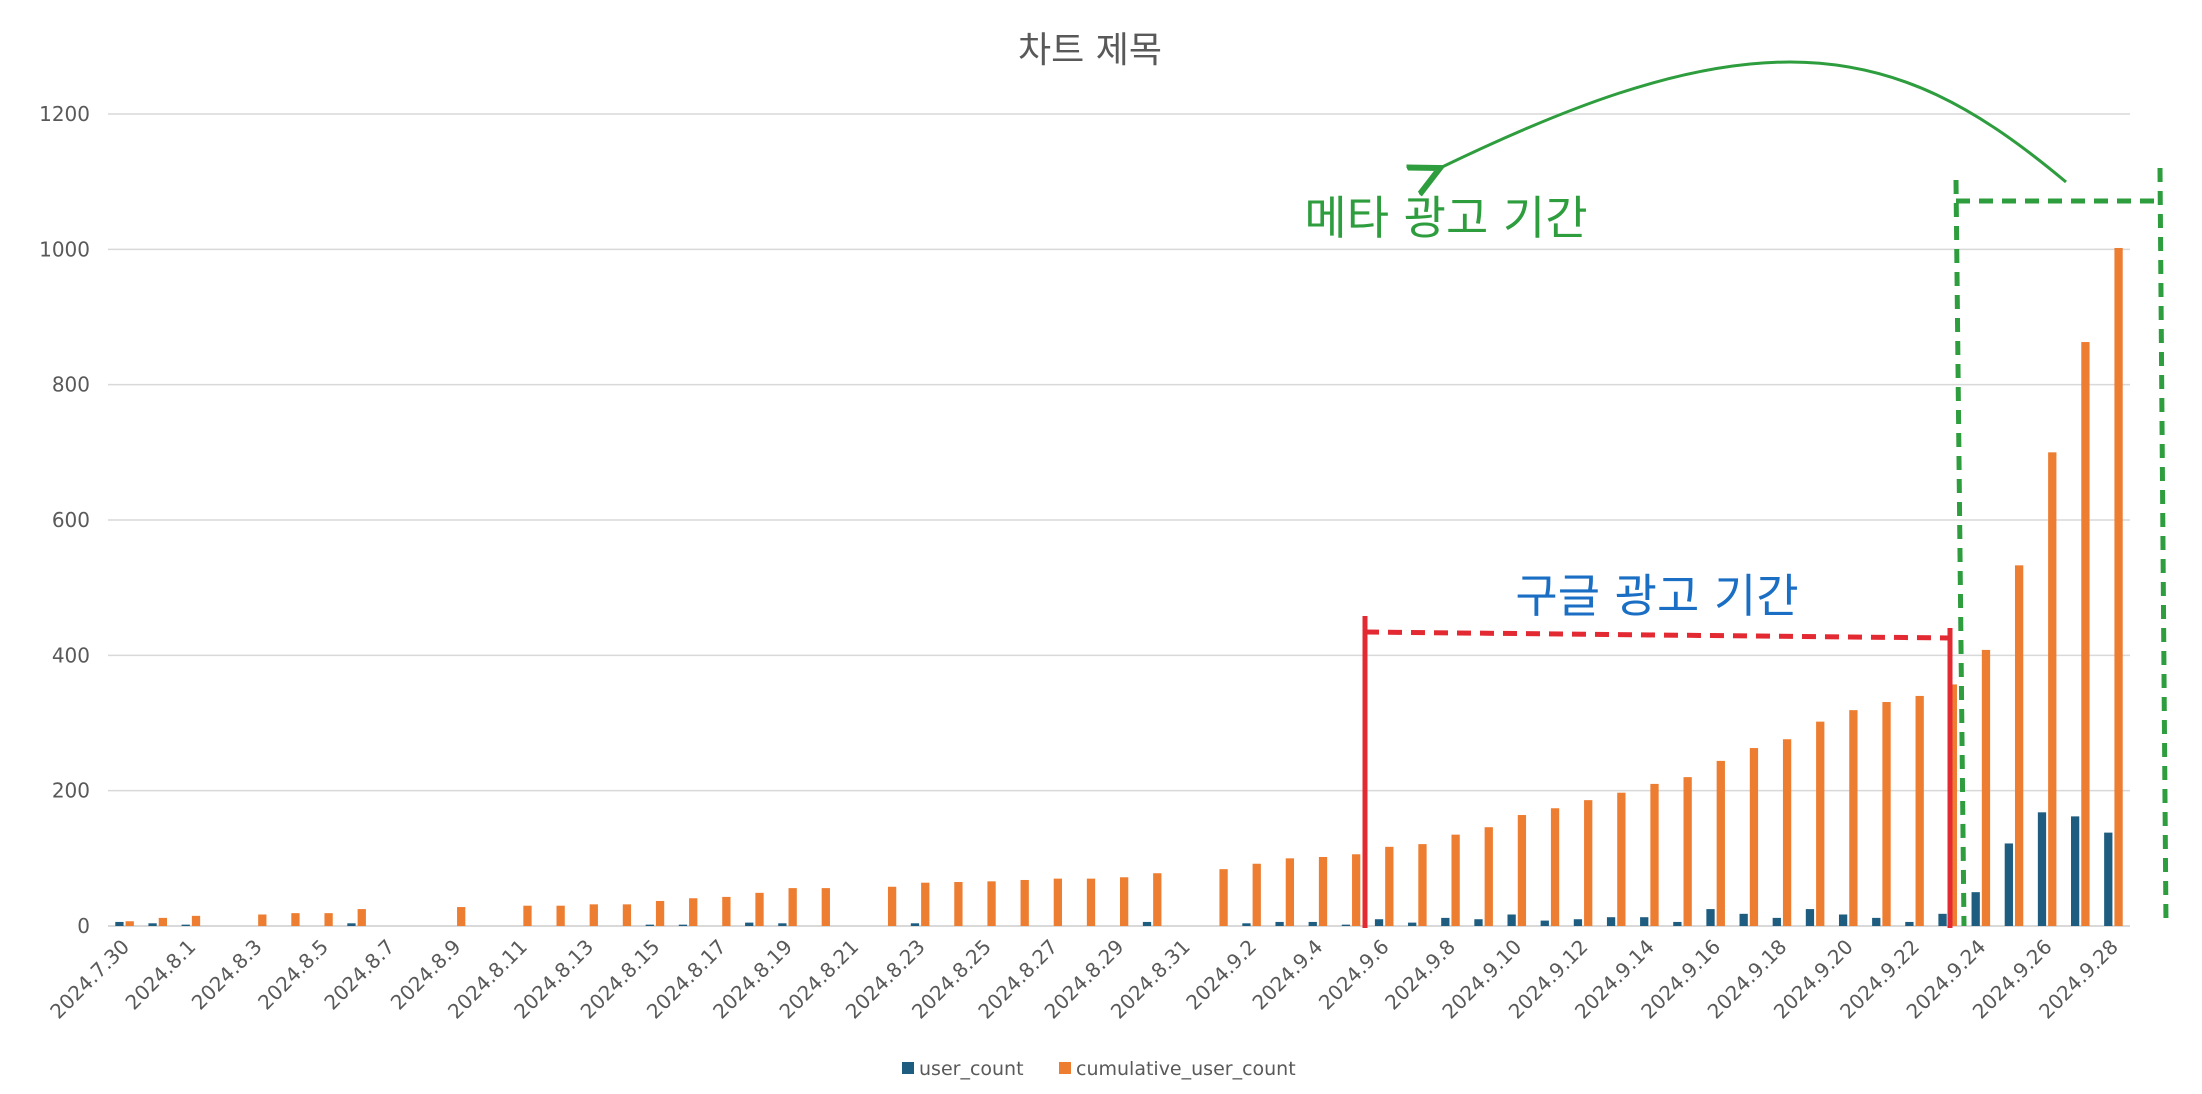 The width and height of the screenshot is (2202, 1094). What do you see at coordinates (1657, 748) in the screenshot?
I see `google-ad-period-annotation: 구글 광고 기간` at bounding box center [1657, 748].